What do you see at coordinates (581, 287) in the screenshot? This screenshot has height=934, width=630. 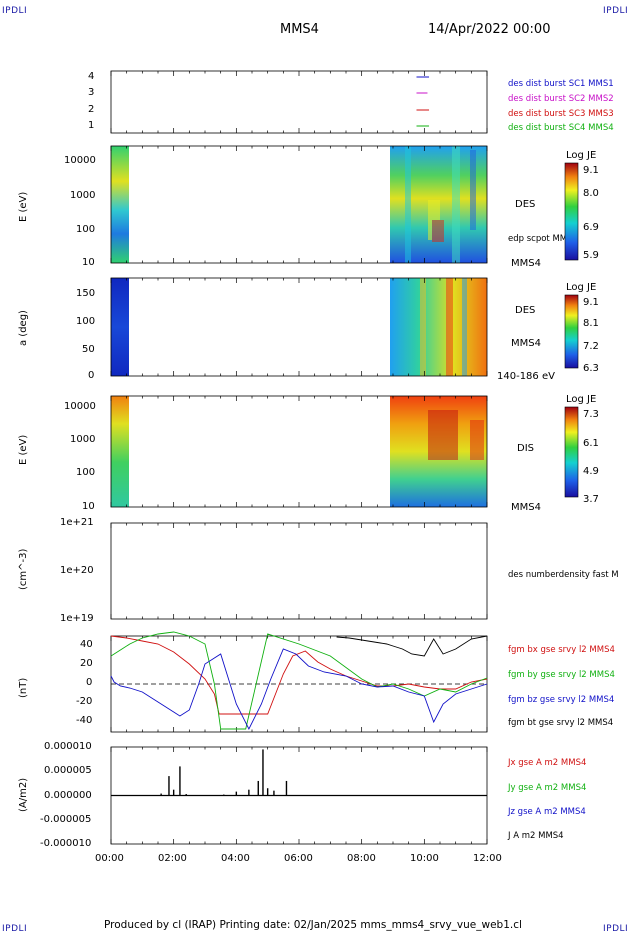 I see `cbar2-title: Log JE` at bounding box center [581, 287].